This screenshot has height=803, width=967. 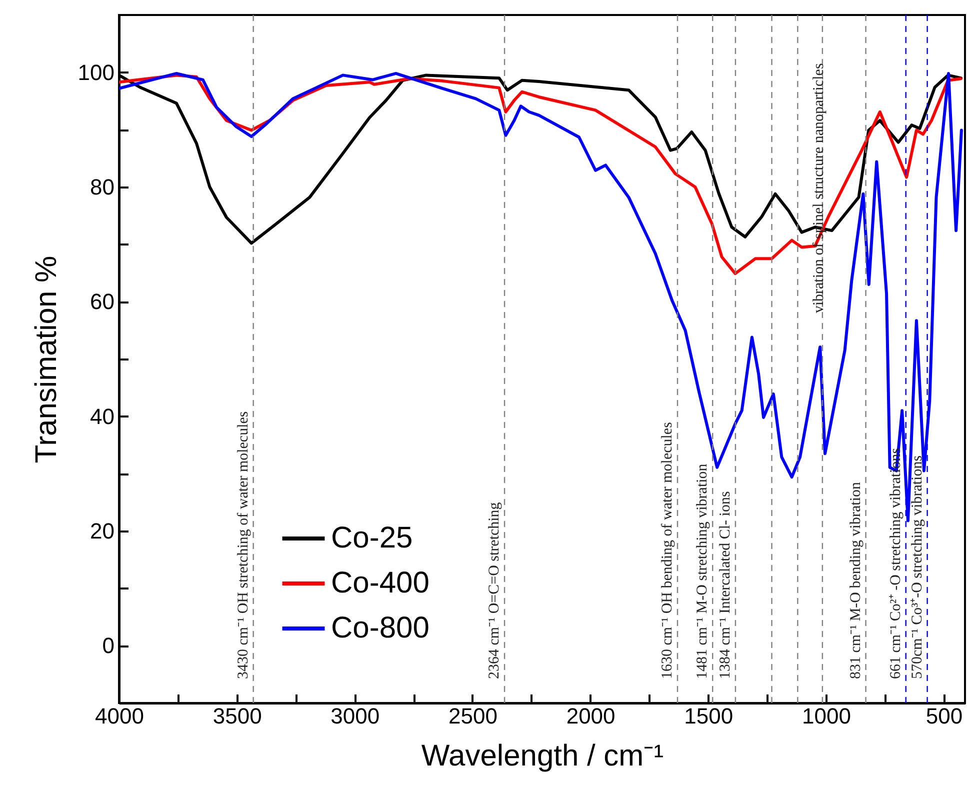 What do you see at coordinates (102, 187) in the screenshot?
I see `y-tick-label: 80` at bounding box center [102, 187].